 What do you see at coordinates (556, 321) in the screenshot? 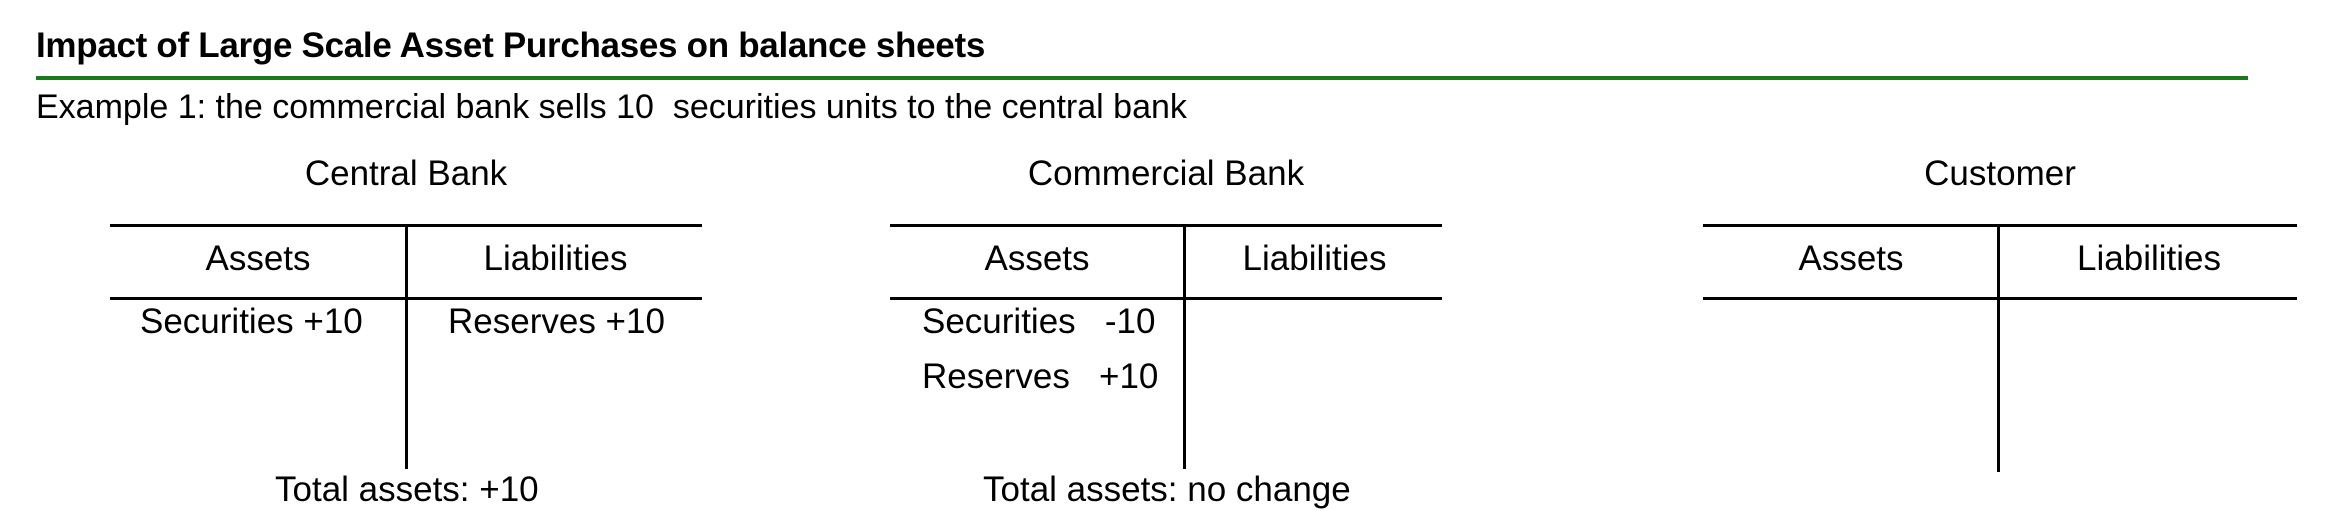
I see `liability-entry: Reserves +10` at bounding box center [556, 321].